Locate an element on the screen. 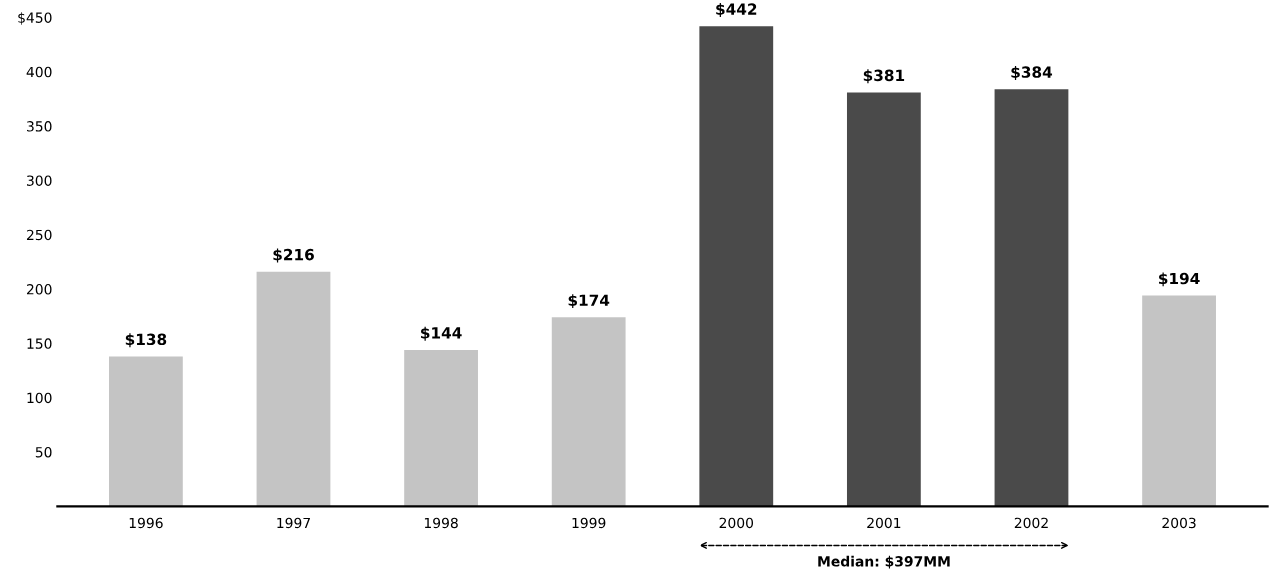  y-tick-label: 150 is located at coordinates (39, 343).